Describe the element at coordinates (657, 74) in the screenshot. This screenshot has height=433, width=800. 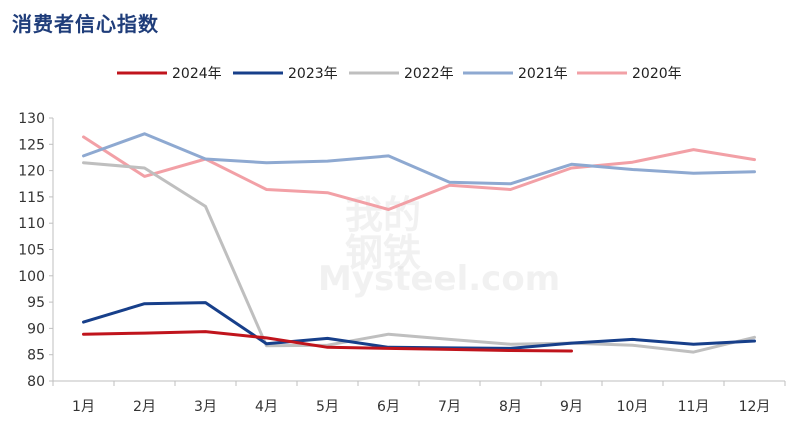
I see `legend-label: 2020年` at that location.